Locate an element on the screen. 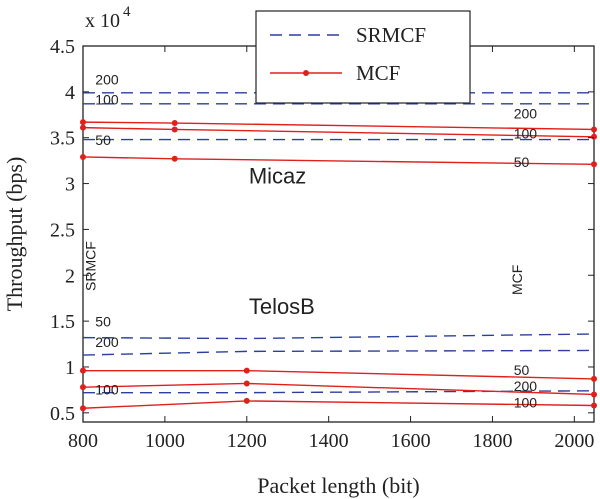  y-multiplier-label: x 10 is located at coordinates (102, 21).